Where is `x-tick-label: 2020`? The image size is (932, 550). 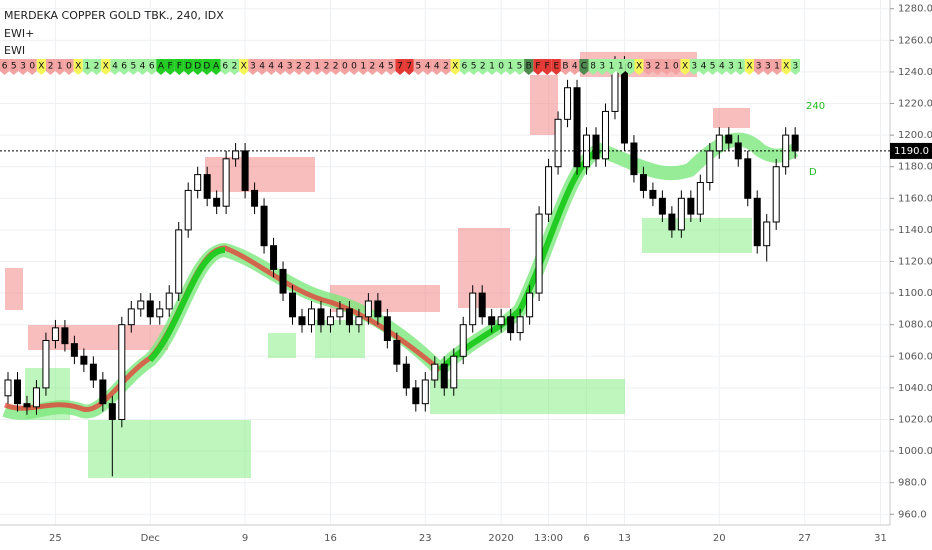
x-tick-label: 2020 is located at coordinates (500, 538).